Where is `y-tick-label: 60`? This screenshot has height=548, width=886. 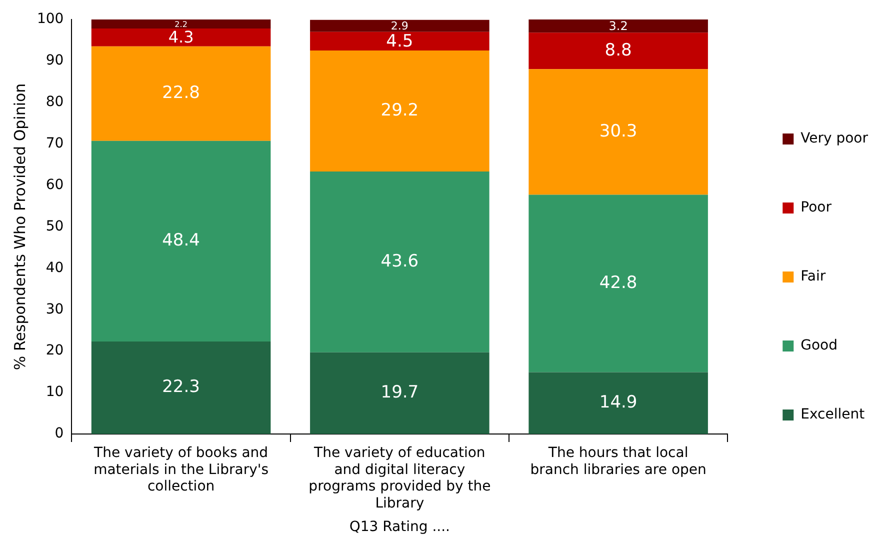 y-tick-label: 60 is located at coordinates (55, 184).